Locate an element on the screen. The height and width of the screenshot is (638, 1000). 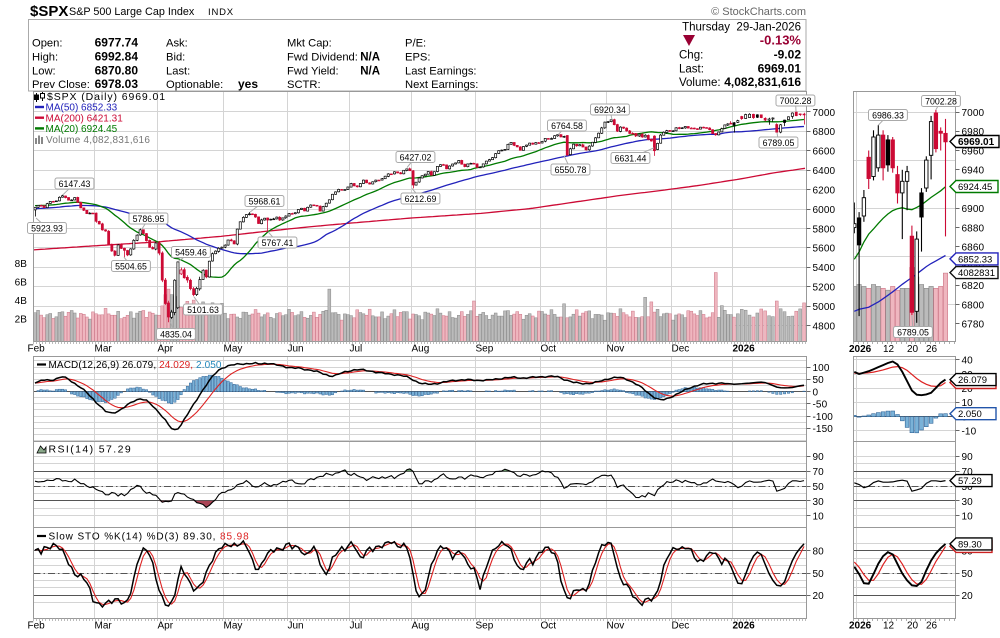
svg-text: Apr is located at coordinates (166, 349).